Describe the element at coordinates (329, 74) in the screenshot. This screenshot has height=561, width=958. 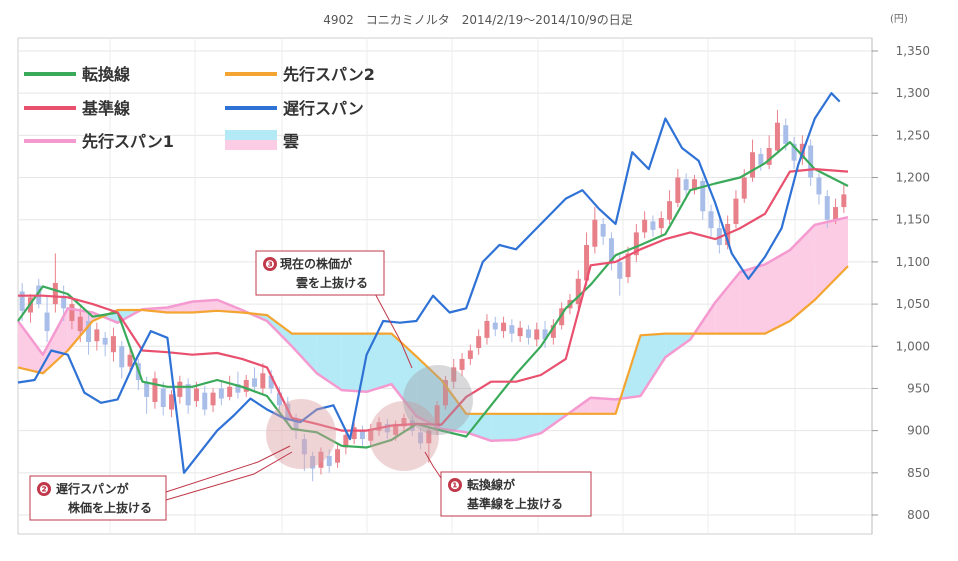
I see `legend-label-senkou2: 先行スパン2` at that location.